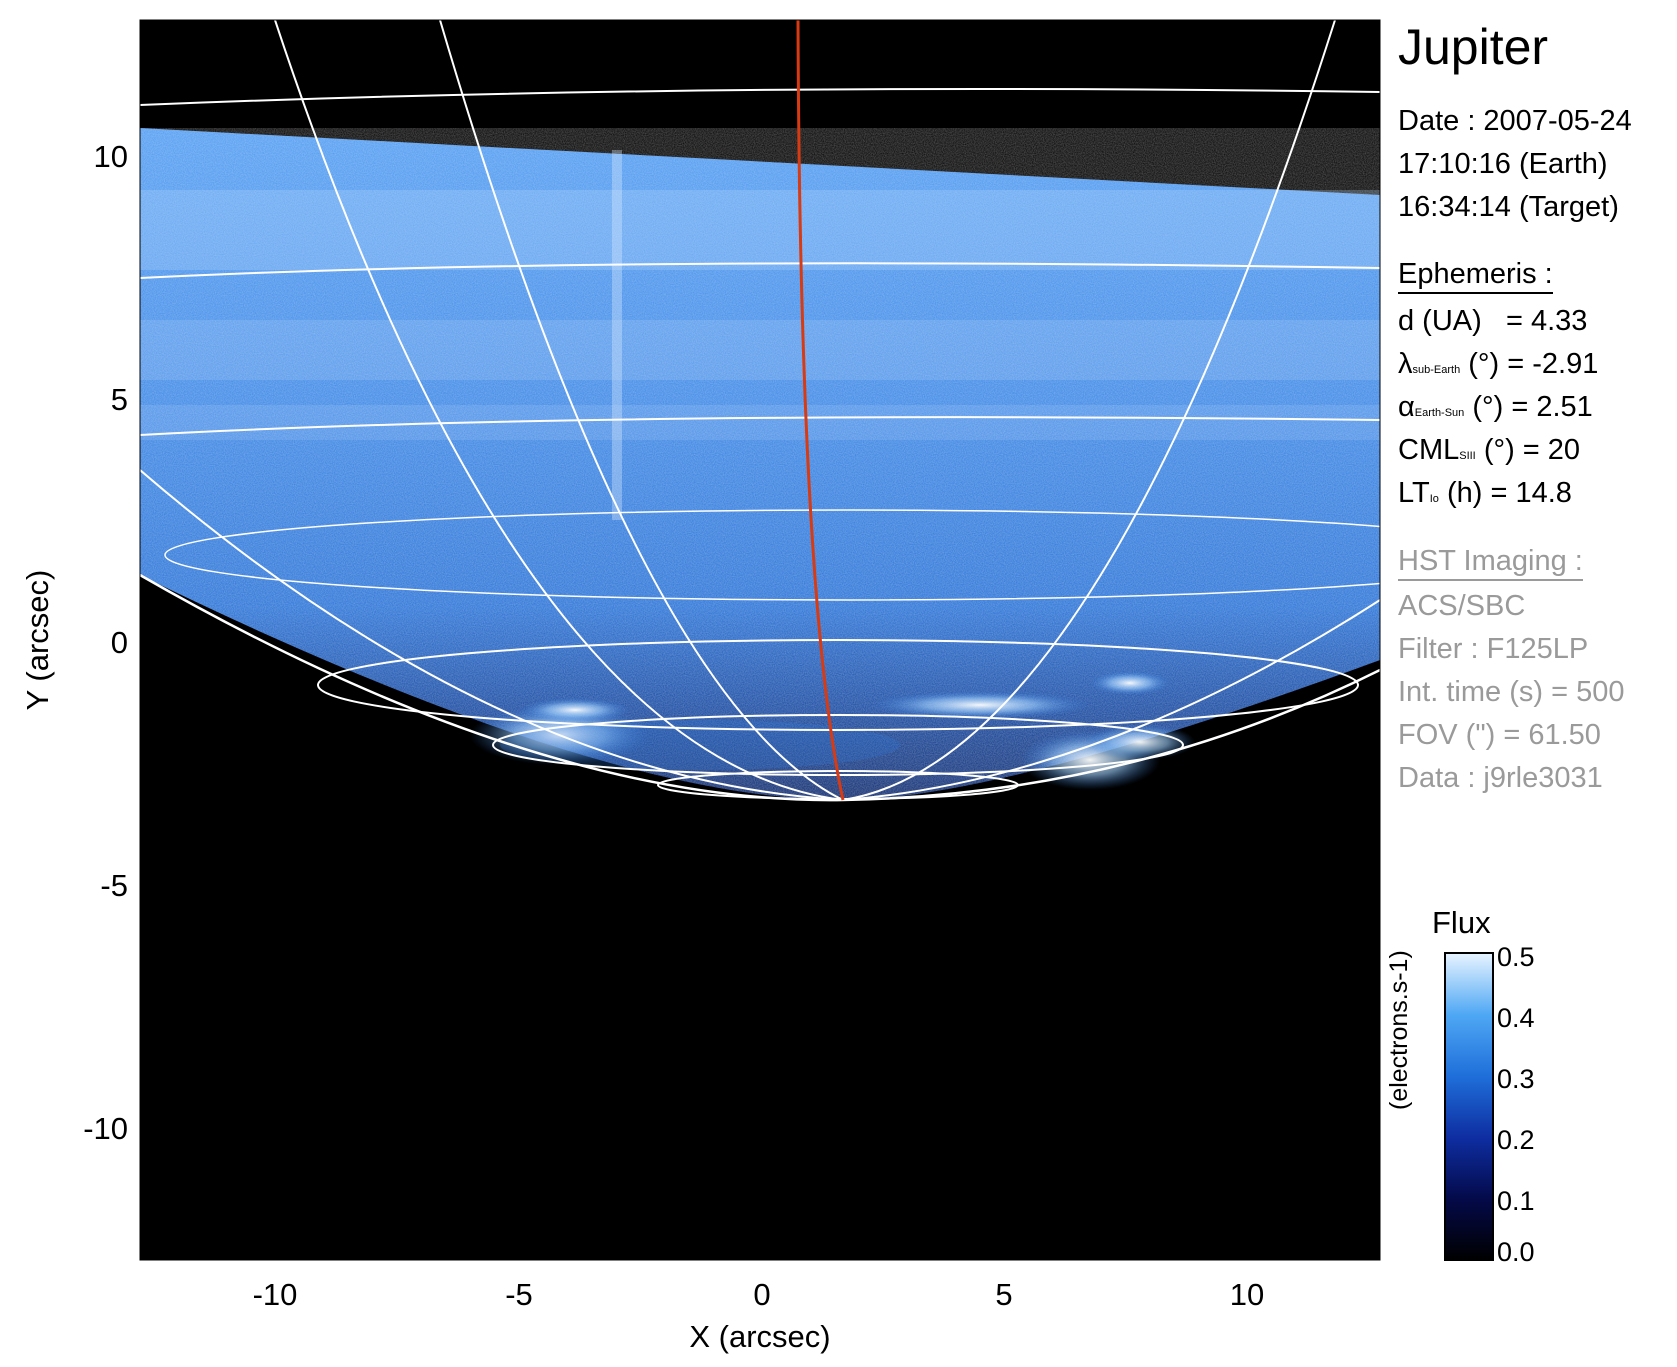  Describe the element at coordinates (1469, 1106) in the screenshot. I see `colorbar` at that location.